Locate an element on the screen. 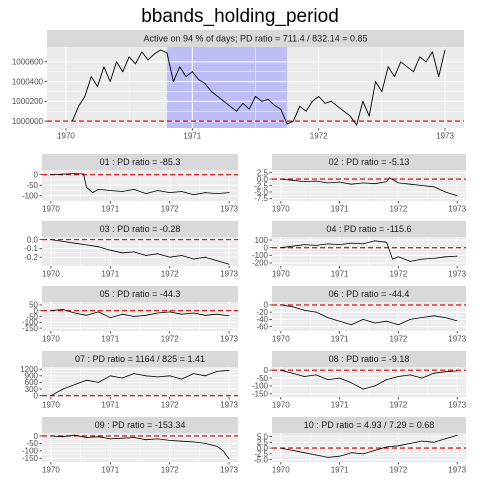 This screenshot has height=480, width=480. series-line-p01 is located at coordinates (140, 184).